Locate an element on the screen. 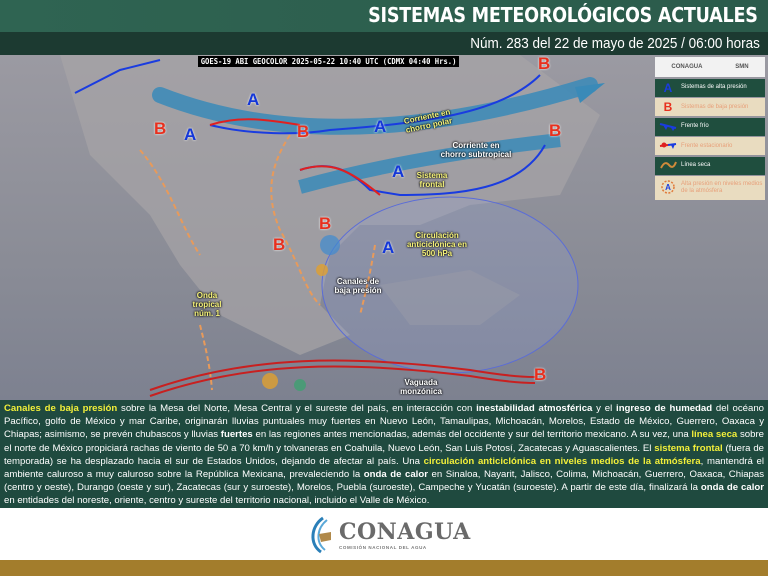 This screenshot has width=768, height=576. subtropical-jet-label: Corriente en chorro subtropical is located at coordinates (476, 150).